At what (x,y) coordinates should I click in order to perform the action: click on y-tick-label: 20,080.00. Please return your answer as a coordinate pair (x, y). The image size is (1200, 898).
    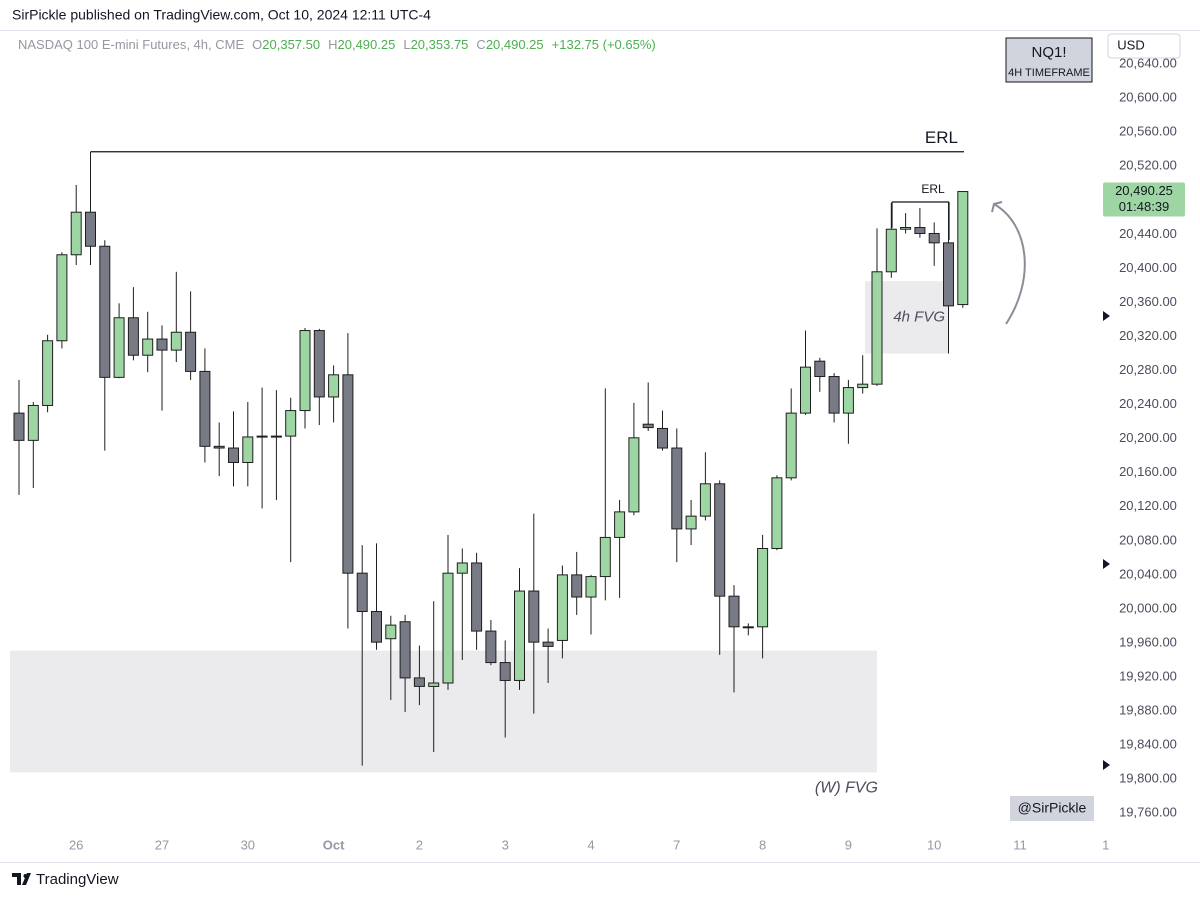
    Looking at the image, I should click on (1148, 539).